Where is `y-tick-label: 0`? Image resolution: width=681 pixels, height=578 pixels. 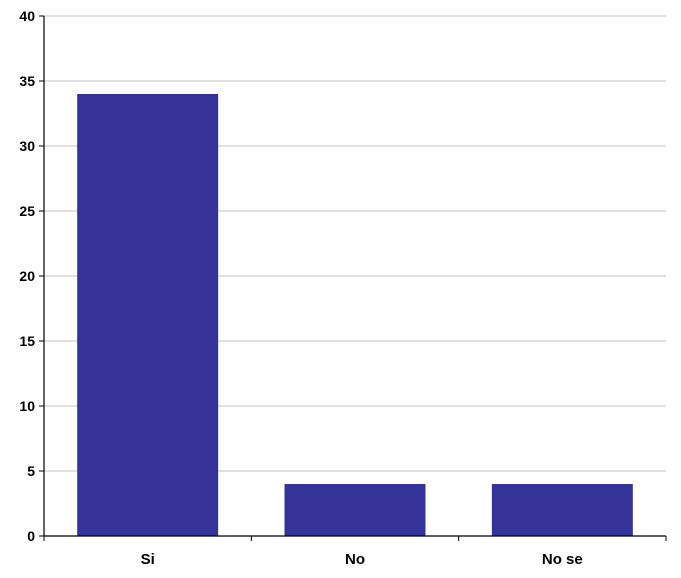 y-tick-label: 0 is located at coordinates (31, 536).